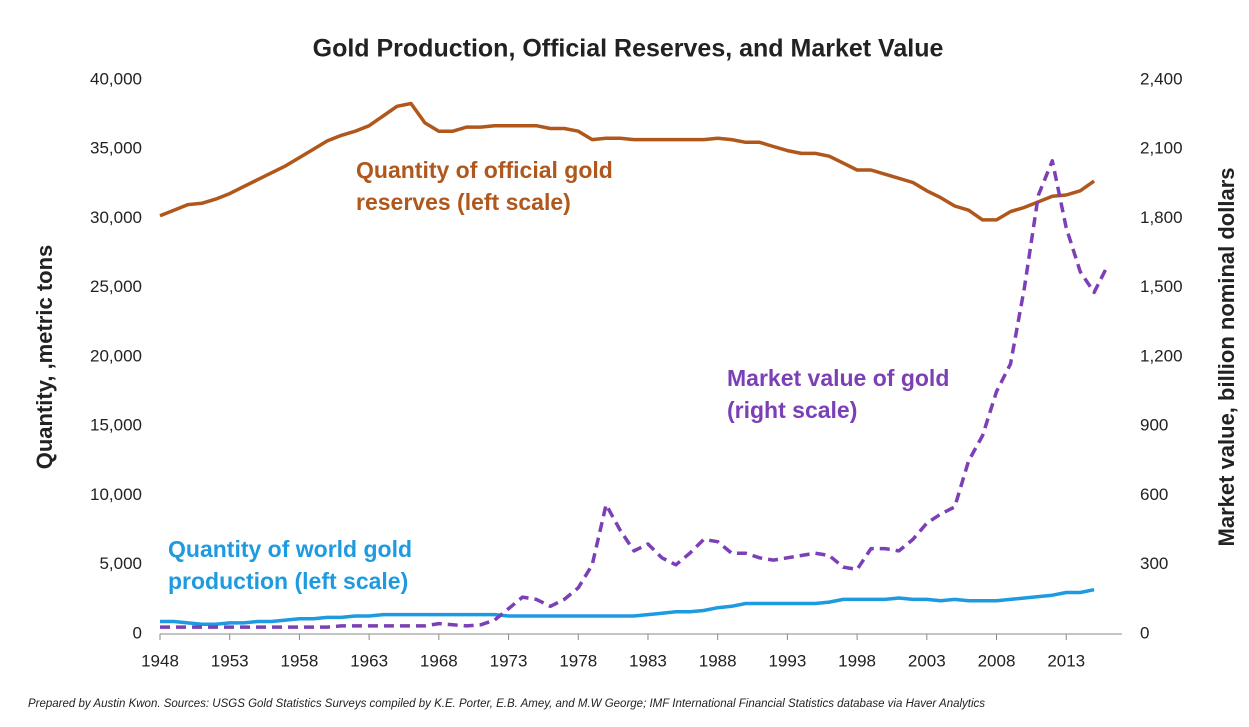 The image size is (1249, 727). What do you see at coordinates (1161, 355) in the screenshot?
I see `y2-tick-label: 1,200` at bounding box center [1161, 355].